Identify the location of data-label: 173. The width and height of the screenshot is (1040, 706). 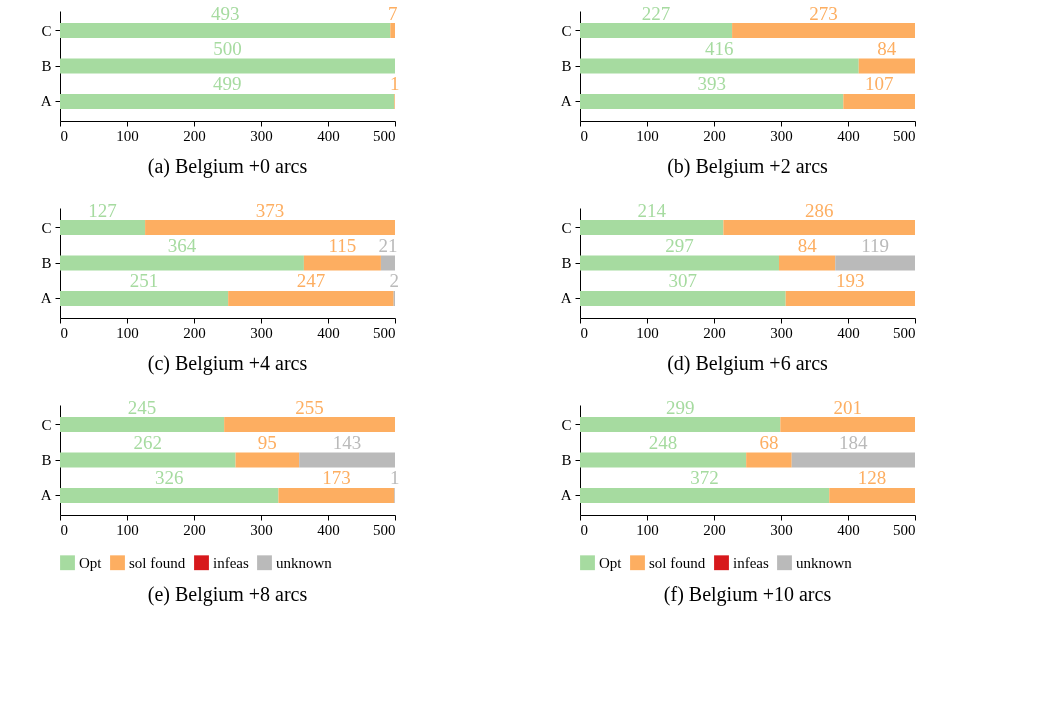
(336, 478).